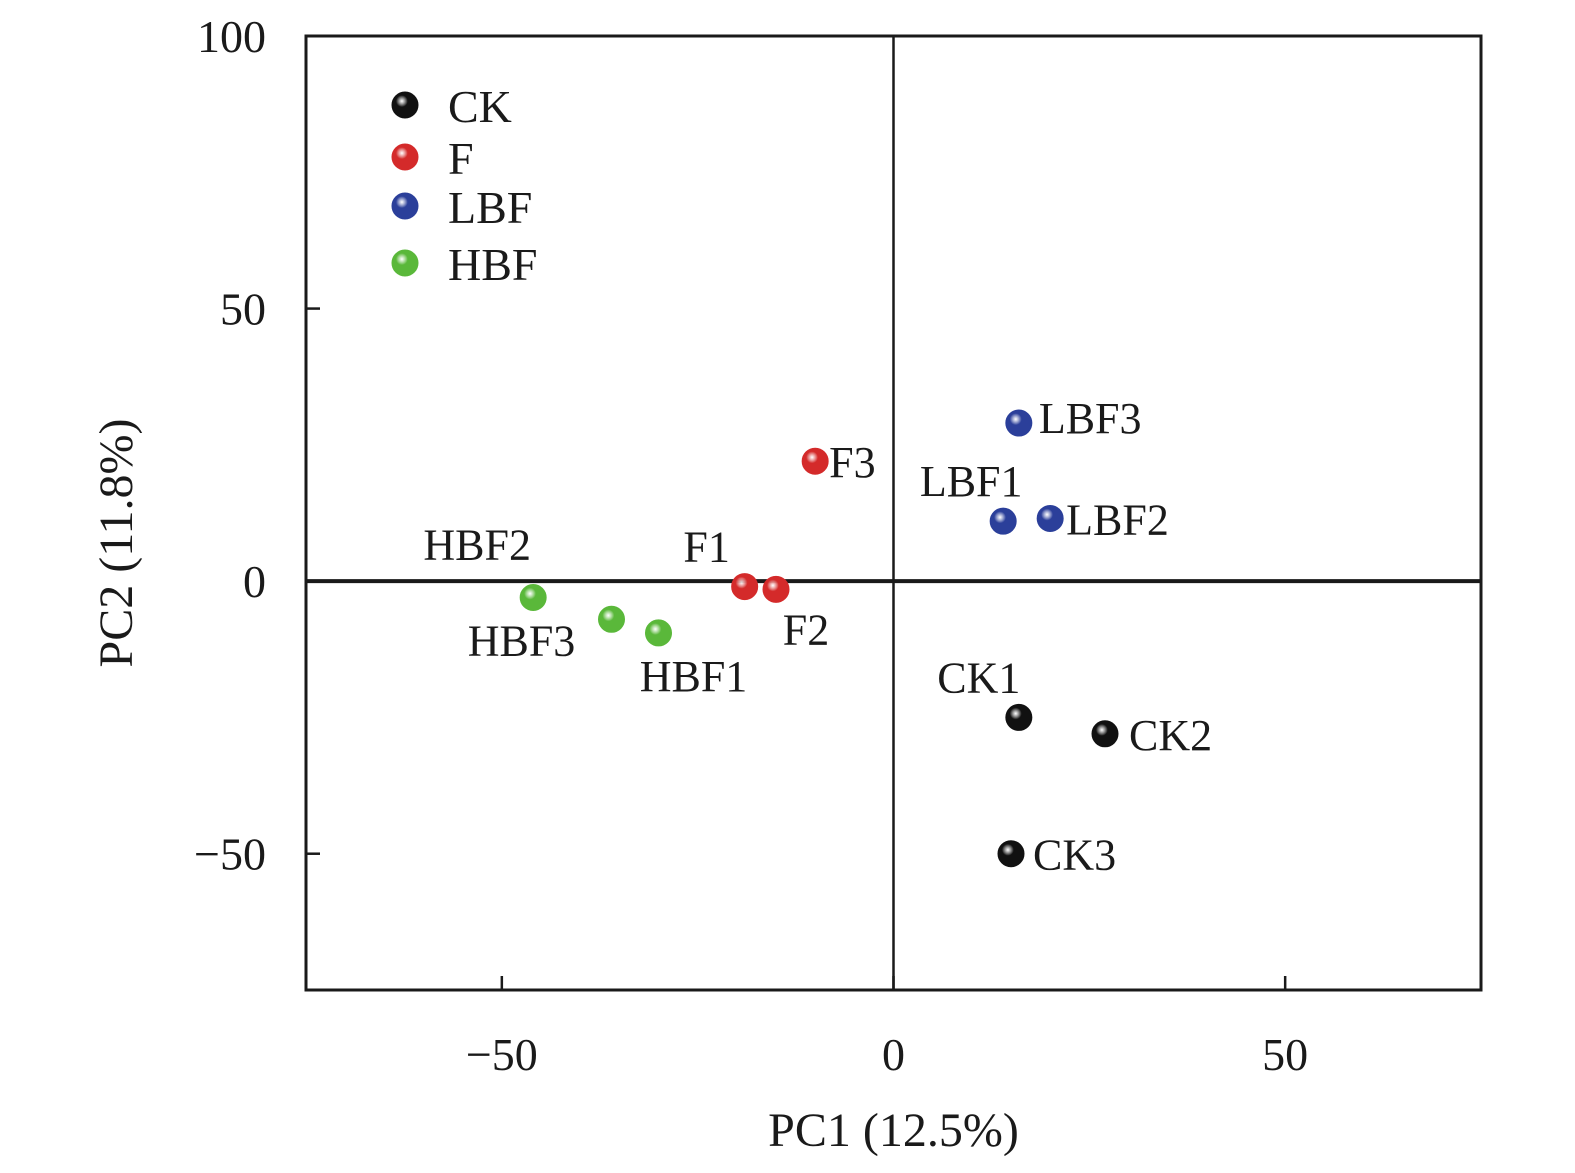  I want to click on point-label-lbf2: LBF2, so click(1117, 519).